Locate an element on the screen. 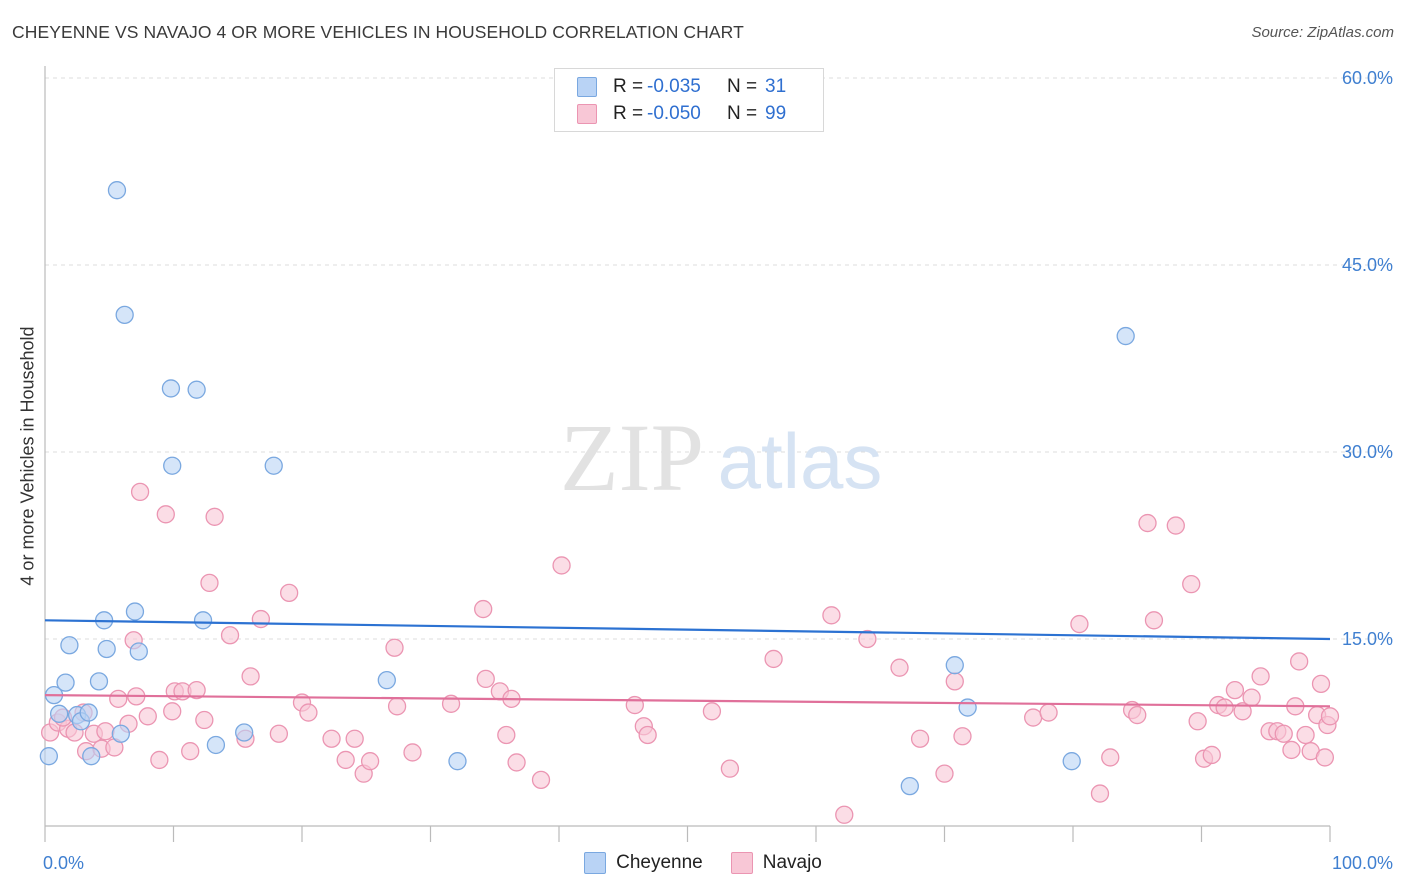 The image size is (1406, 892). legend-item-cheyenne: Cheyenne is located at coordinates (643, 863).